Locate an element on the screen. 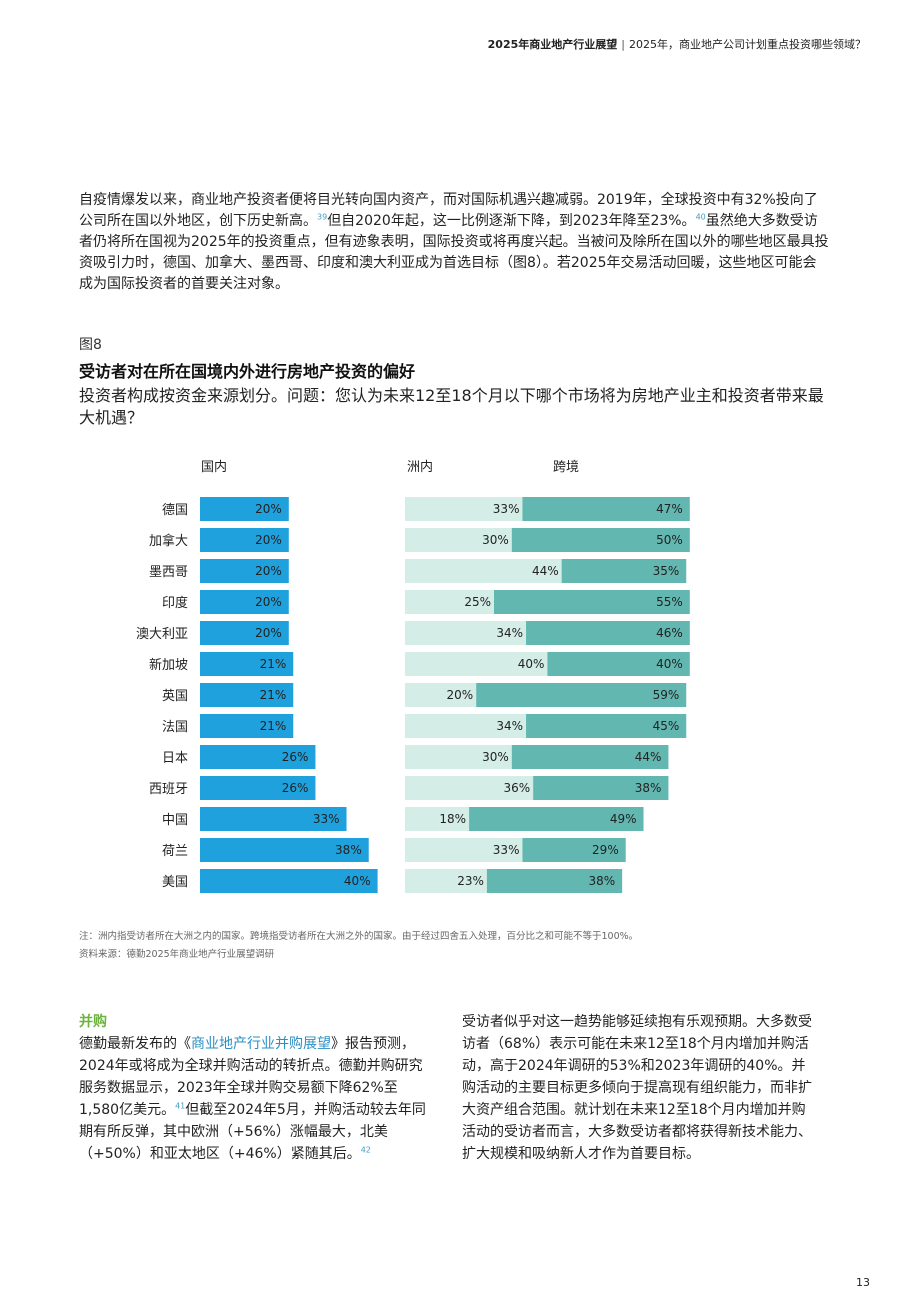 This screenshot has width=906, height=1314. cross-value-label: 29% is located at coordinates (605, 850).